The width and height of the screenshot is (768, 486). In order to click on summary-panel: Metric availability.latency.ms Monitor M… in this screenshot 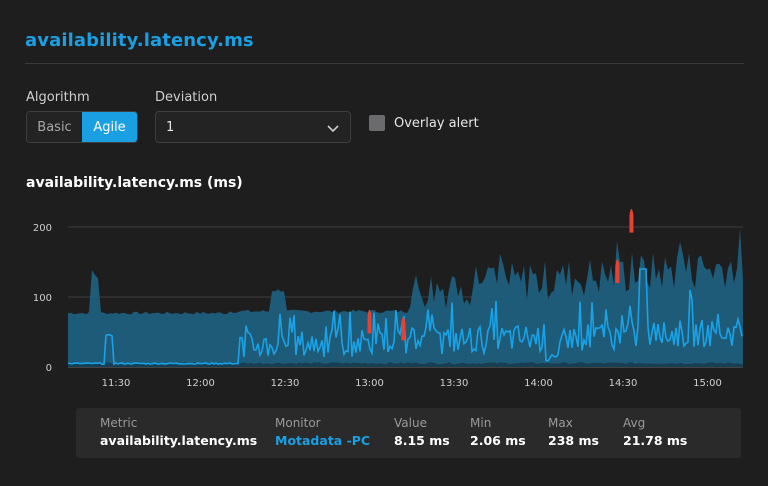, I will do `click(408, 433)`.